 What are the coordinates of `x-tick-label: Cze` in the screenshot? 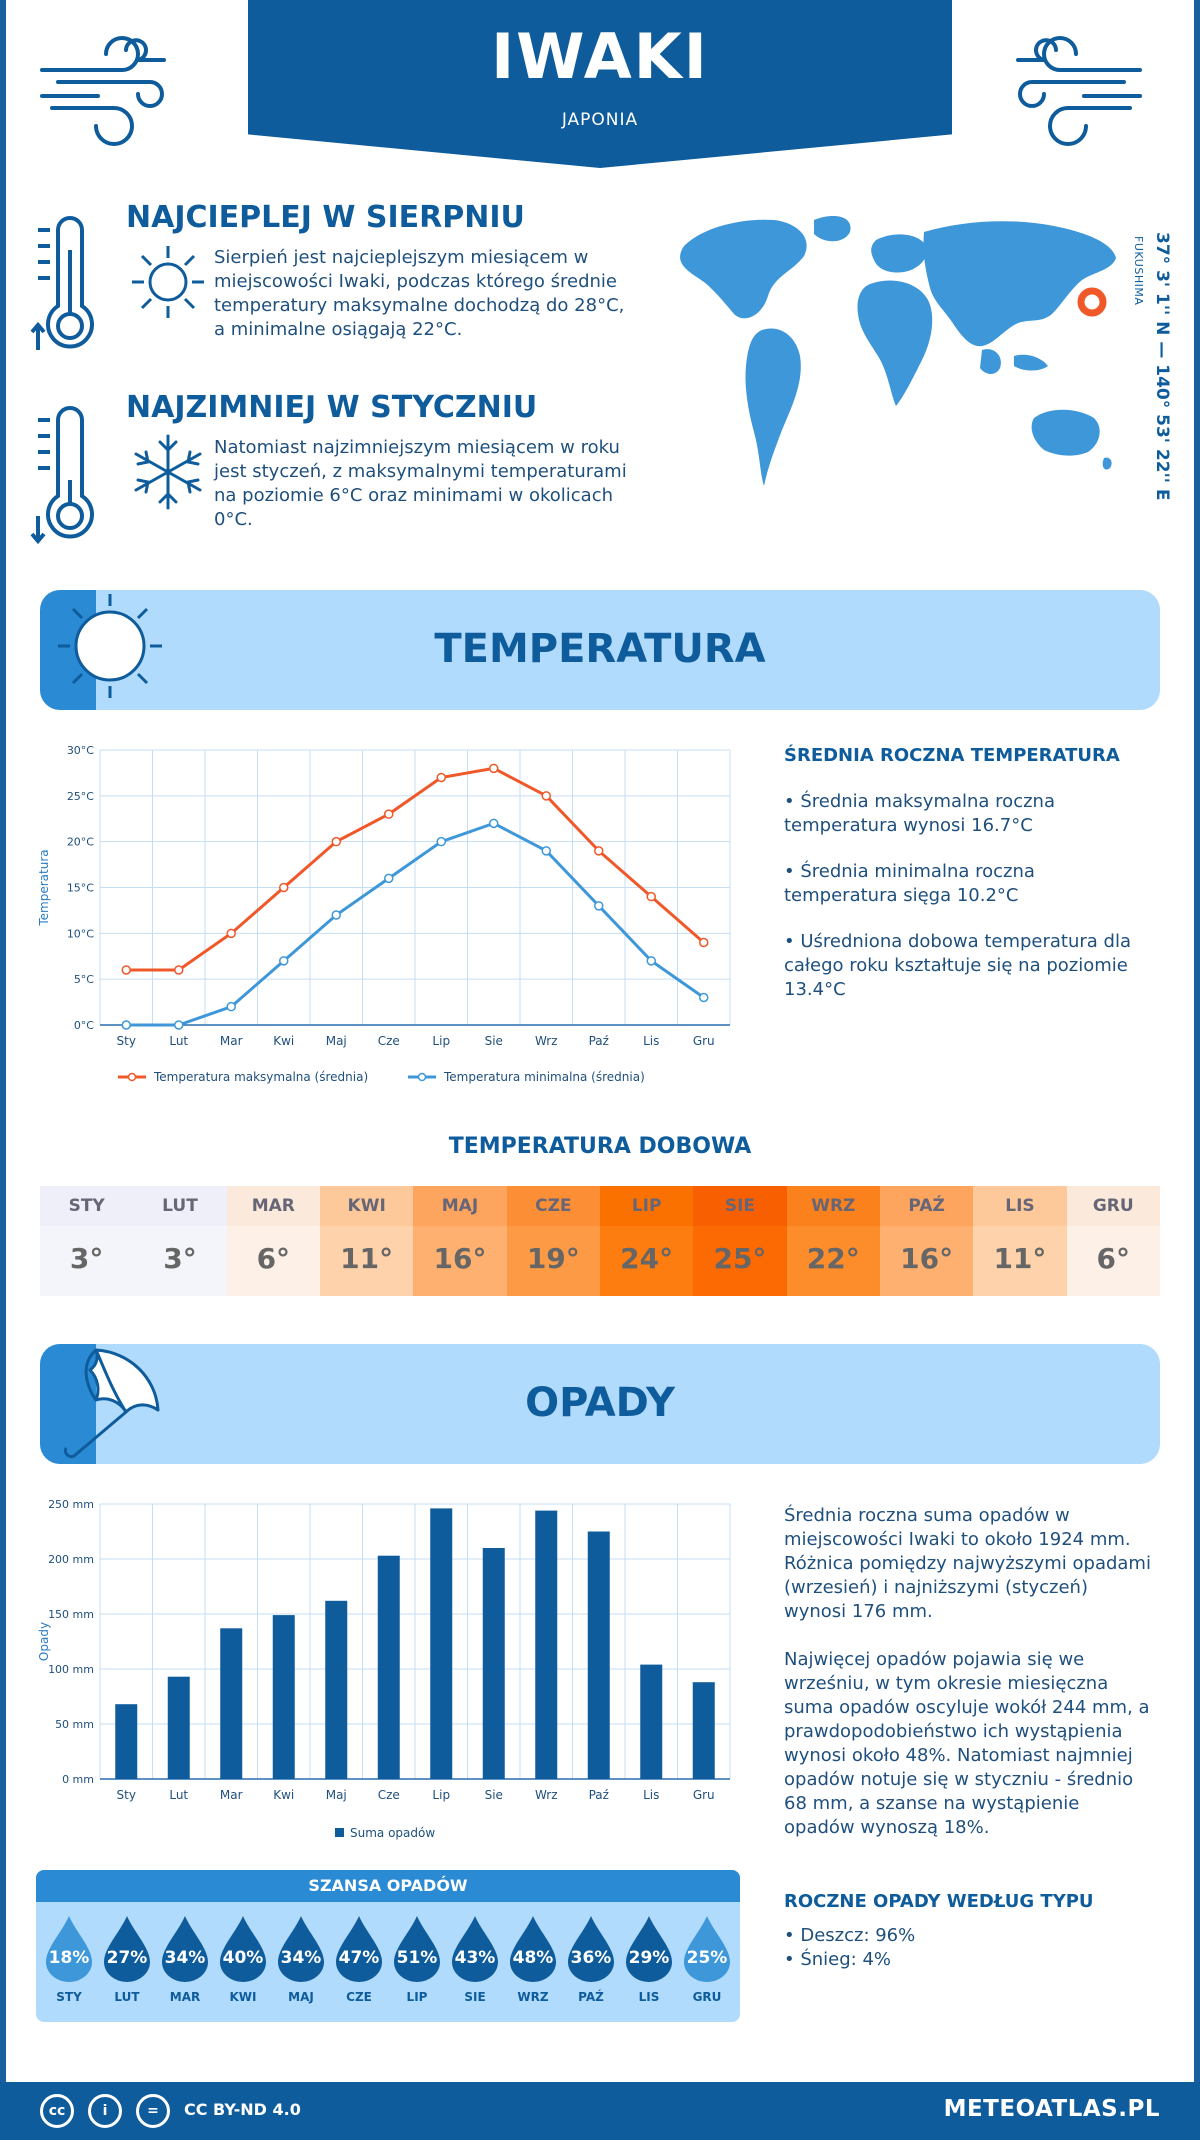 It's located at (389, 1041).